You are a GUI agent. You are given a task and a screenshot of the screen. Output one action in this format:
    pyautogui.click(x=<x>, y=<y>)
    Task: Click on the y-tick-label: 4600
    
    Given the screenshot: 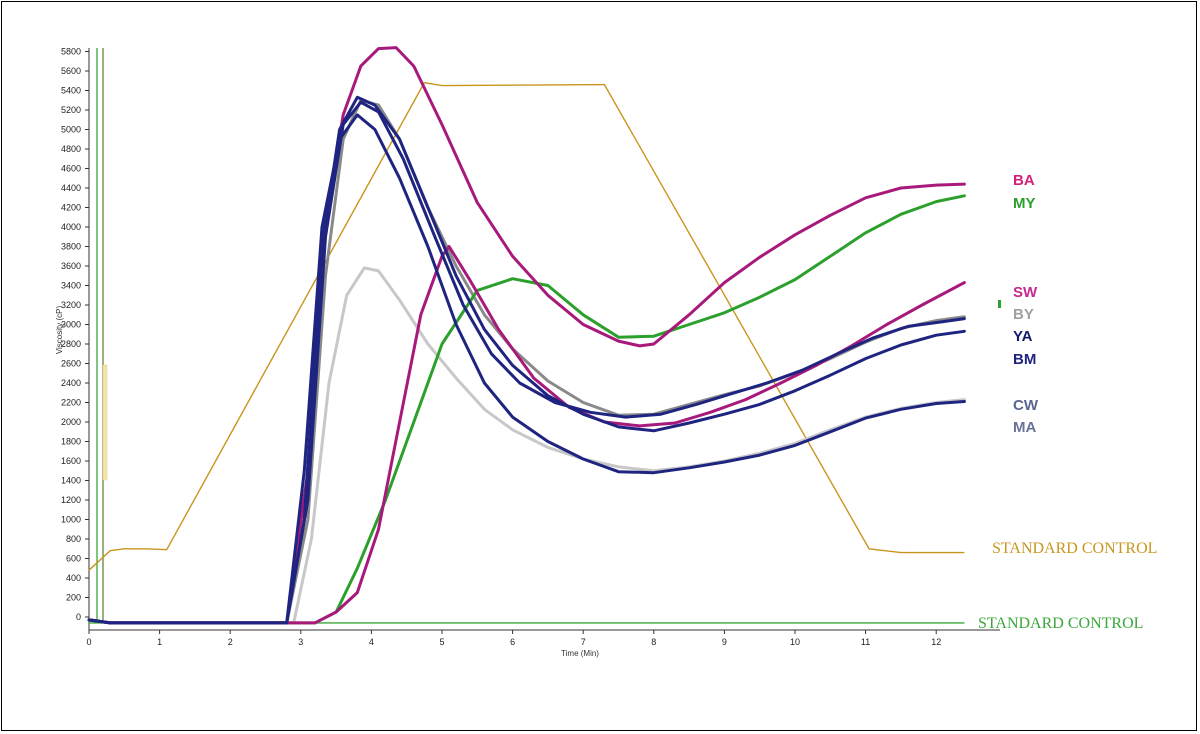 What is the action you would take?
    pyautogui.click(x=71, y=169)
    